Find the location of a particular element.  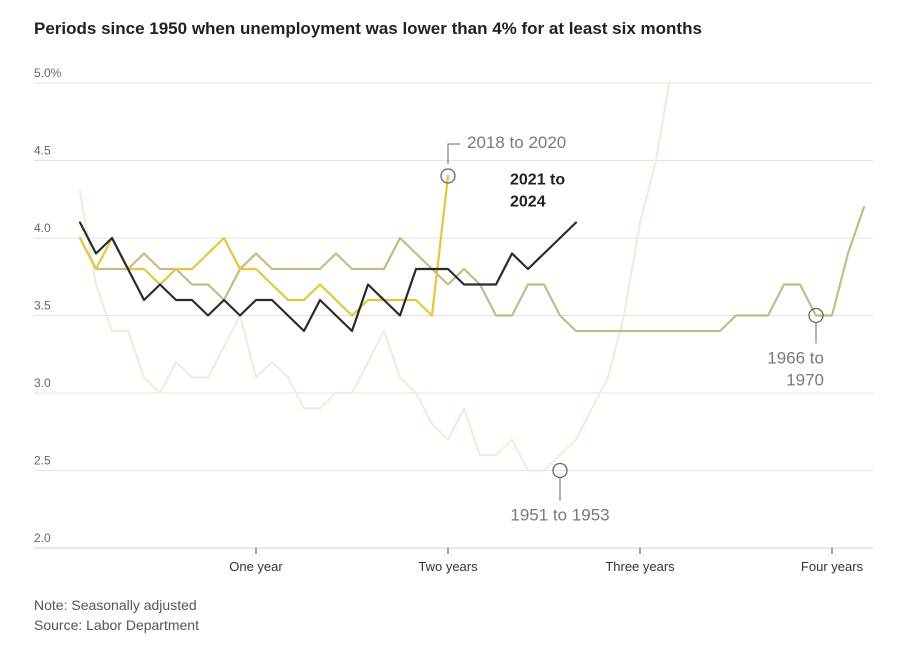

series-line-2018-to-2020 is located at coordinates (264, 245).